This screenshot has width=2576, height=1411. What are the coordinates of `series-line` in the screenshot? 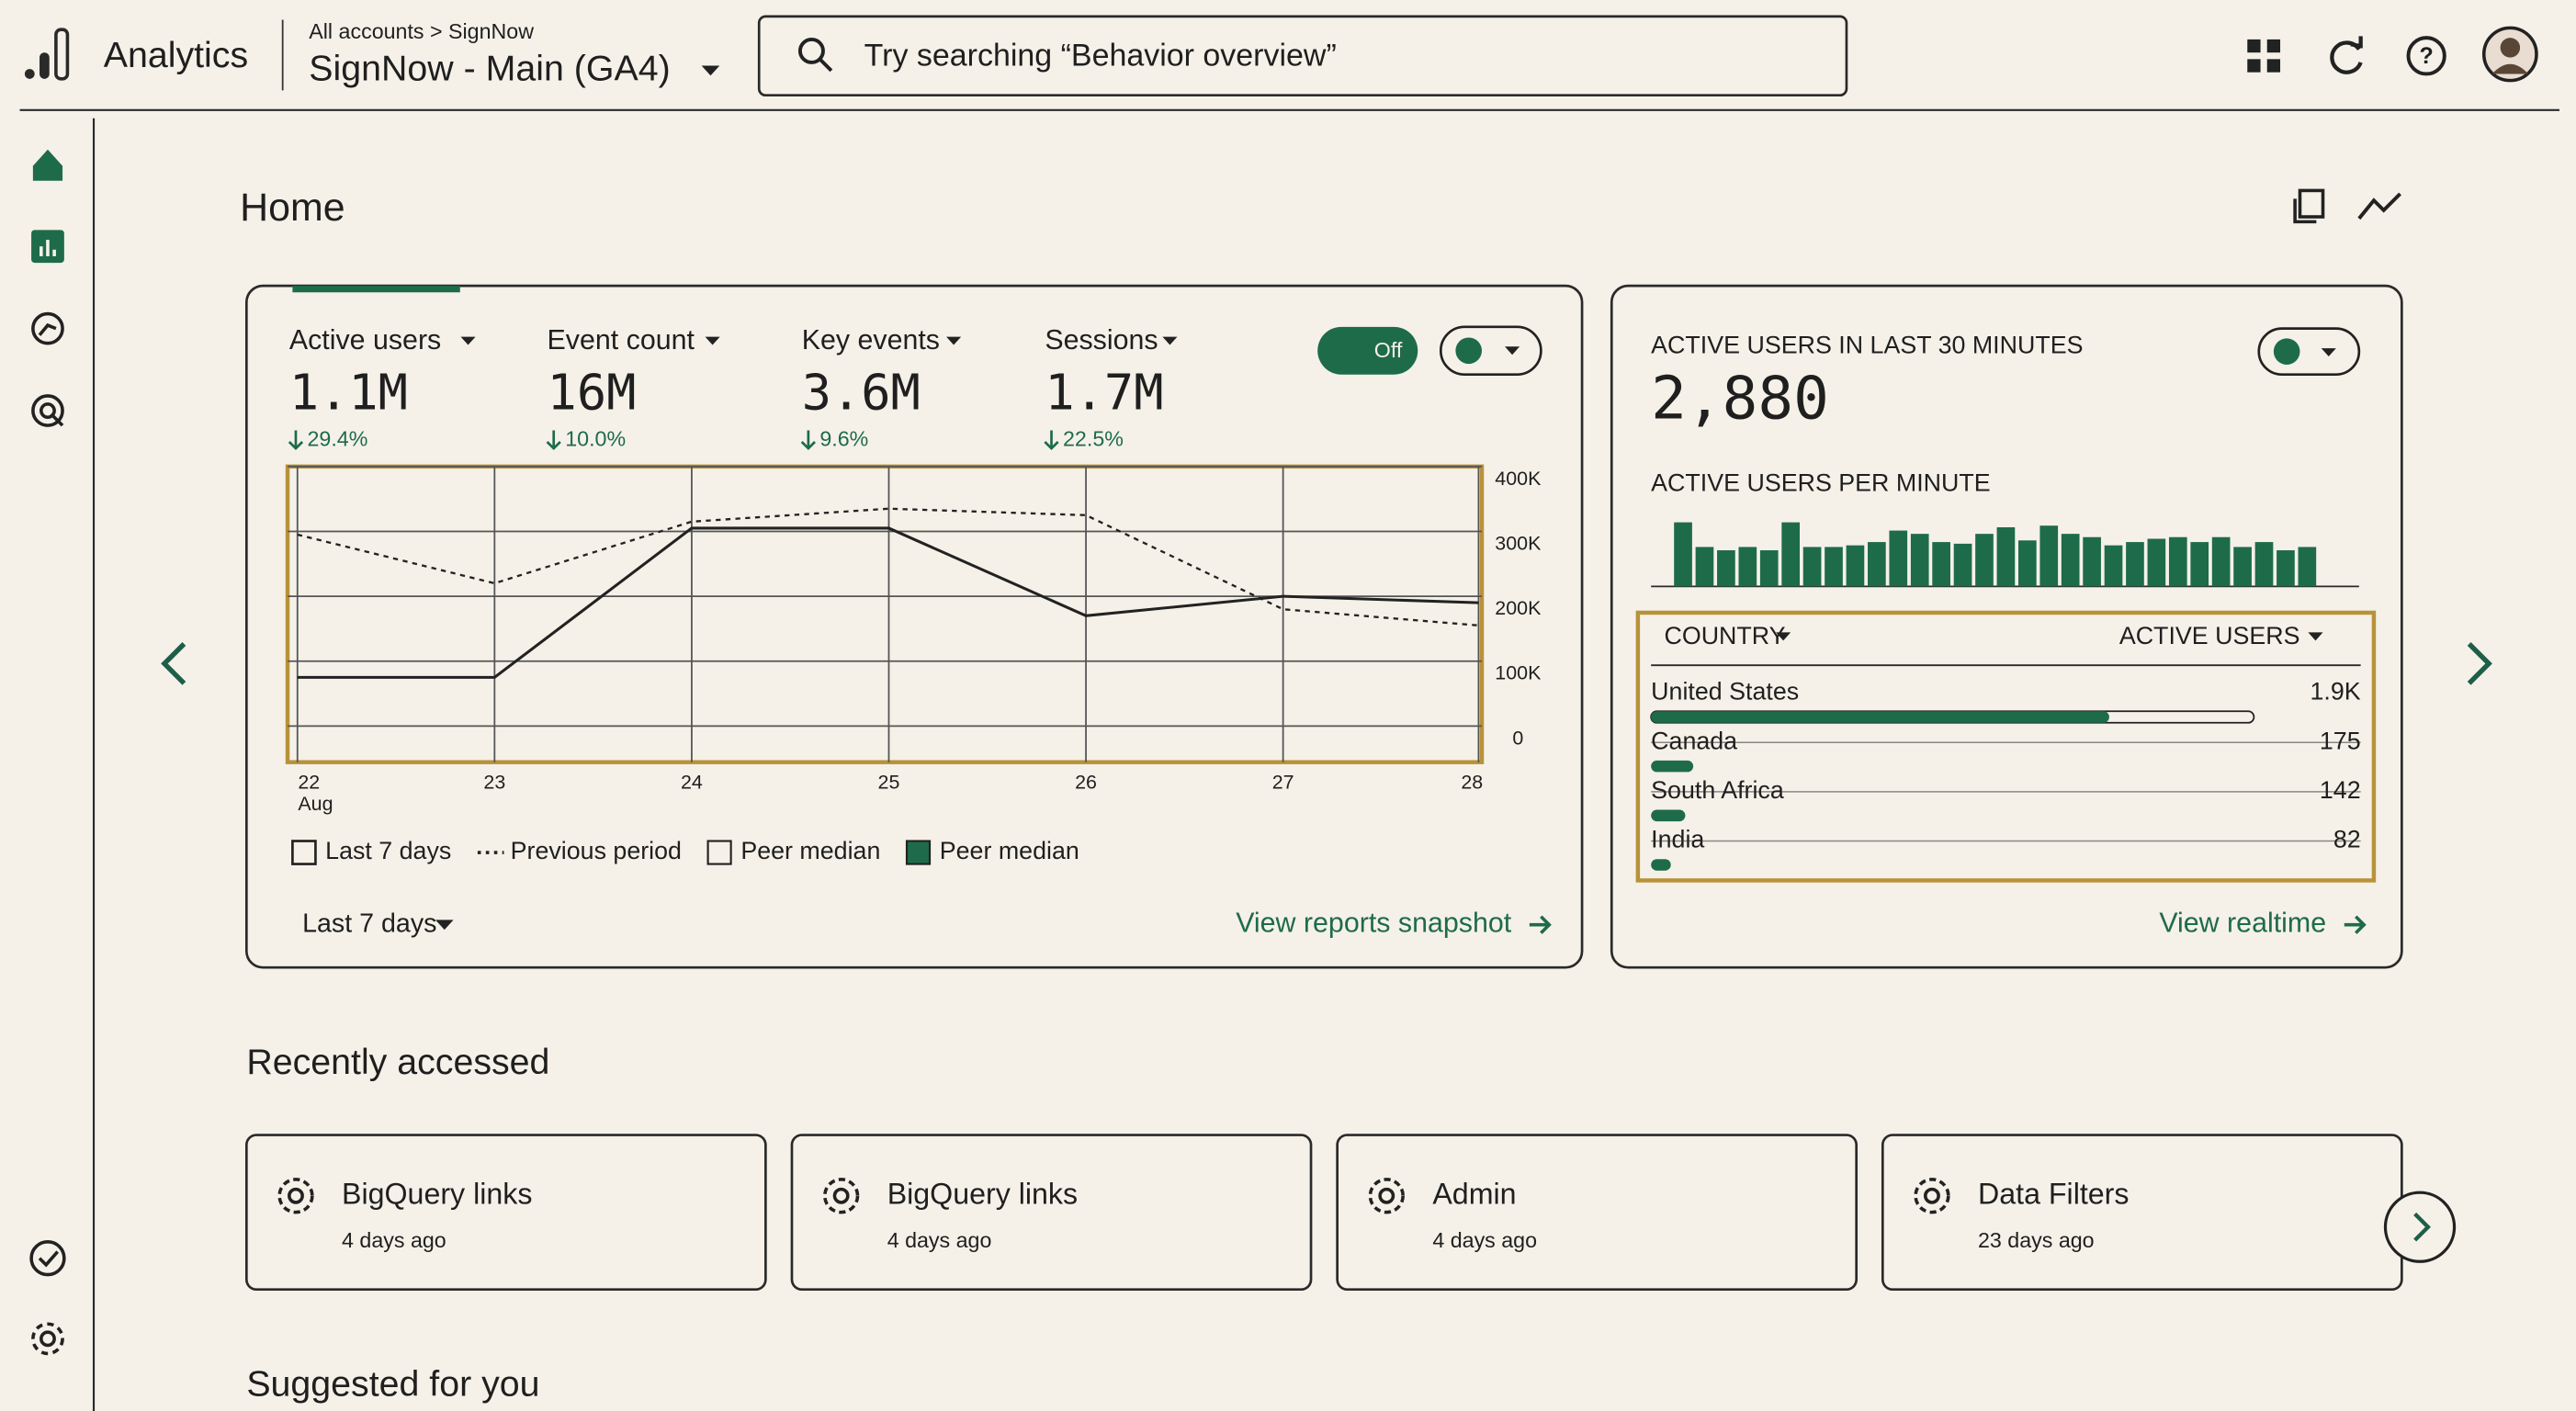 It's located at (888, 602).